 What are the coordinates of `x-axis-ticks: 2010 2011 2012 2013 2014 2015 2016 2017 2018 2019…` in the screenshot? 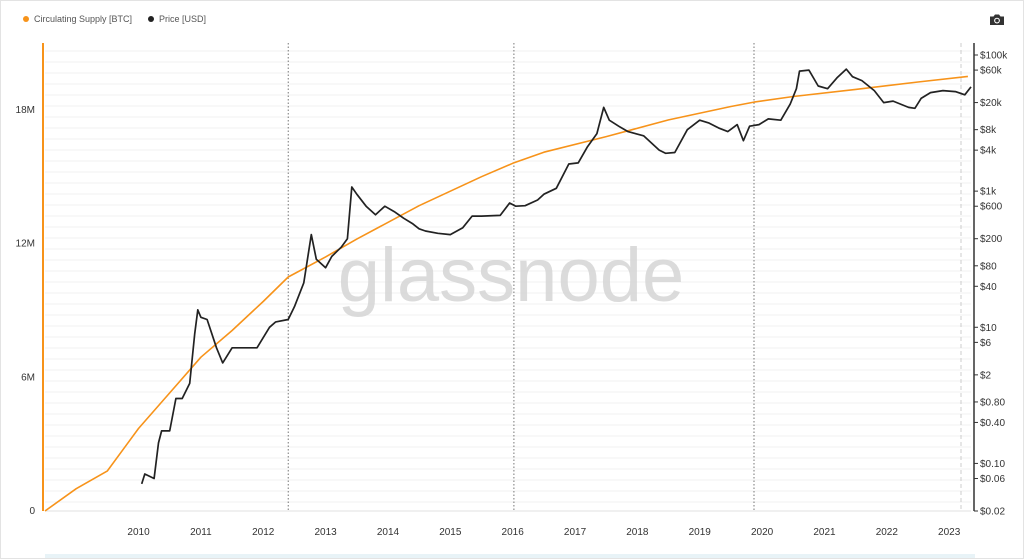 It's located at (543, 532).